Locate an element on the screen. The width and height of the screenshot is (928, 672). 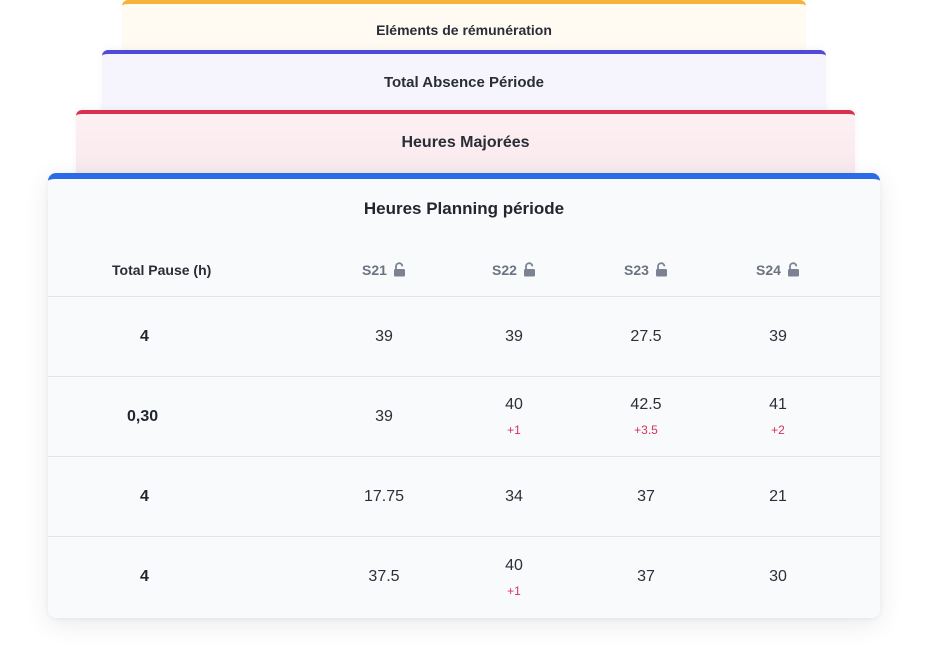
table-row: 4 39 39 27.5 39 is located at coordinates (464, 337).